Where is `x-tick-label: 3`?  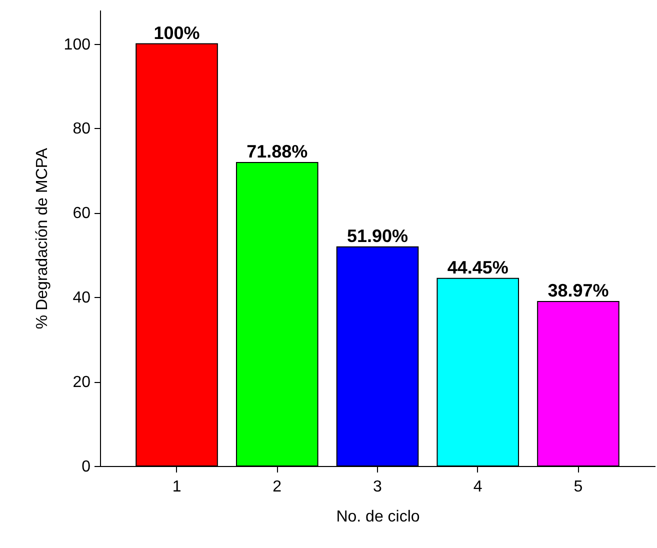 x-tick-label: 3 is located at coordinates (377, 487).